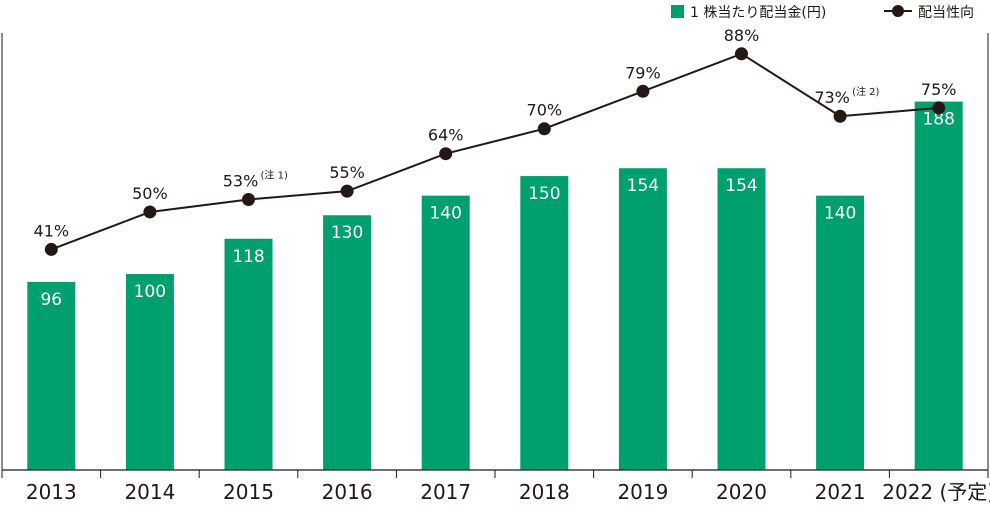 This screenshot has height=505, width=990. What do you see at coordinates (52, 230) in the screenshot?
I see `payout-value-label: 41%` at bounding box center [52, 230].